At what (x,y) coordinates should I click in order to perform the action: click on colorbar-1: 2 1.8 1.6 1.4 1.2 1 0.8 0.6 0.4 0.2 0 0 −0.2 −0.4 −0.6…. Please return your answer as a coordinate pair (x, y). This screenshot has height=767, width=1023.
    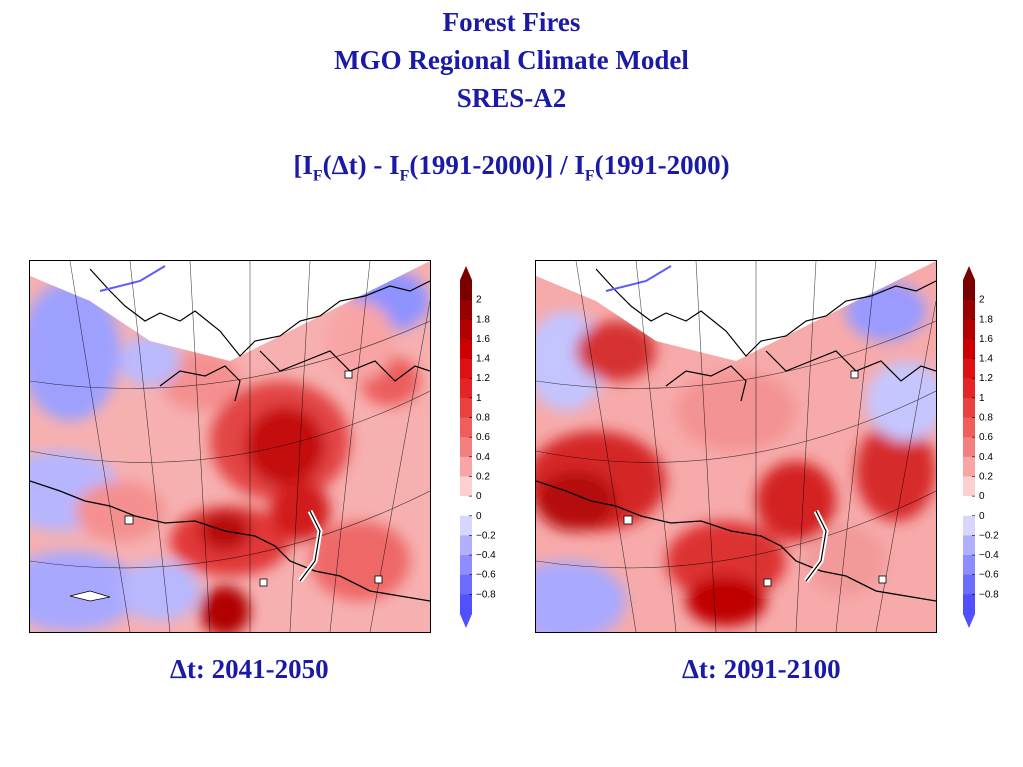
    Looking at the image, I should click on (478, 447).